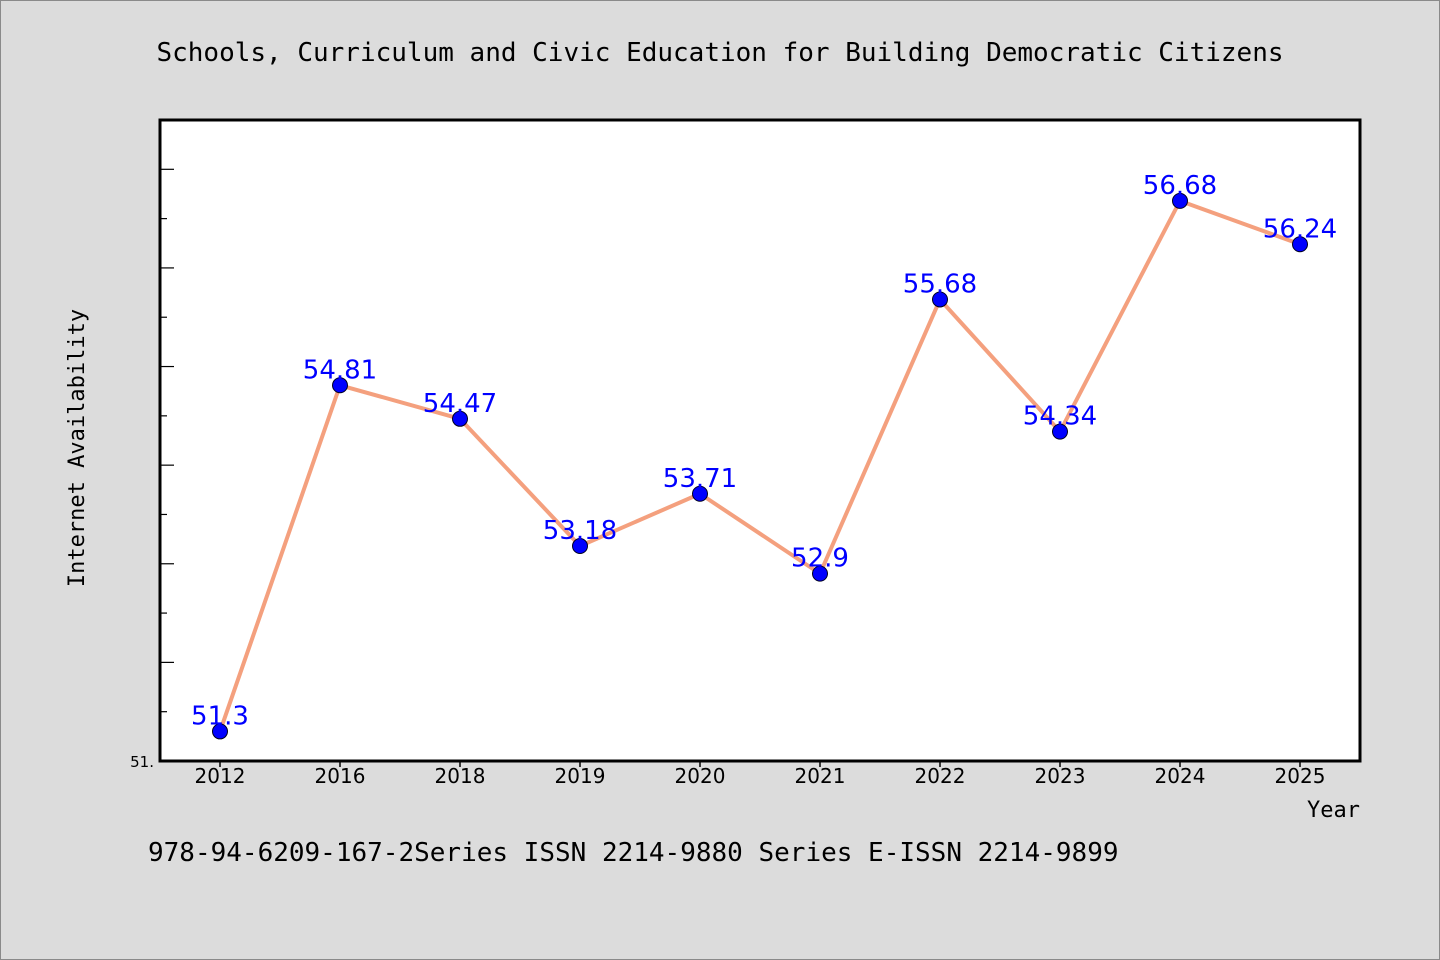 The width and height of the screenshot is (1440, 960). Describe the element at coordinates (77, 448) in the screenshot. I see `y-axis-title: Internet Availability` at that location.